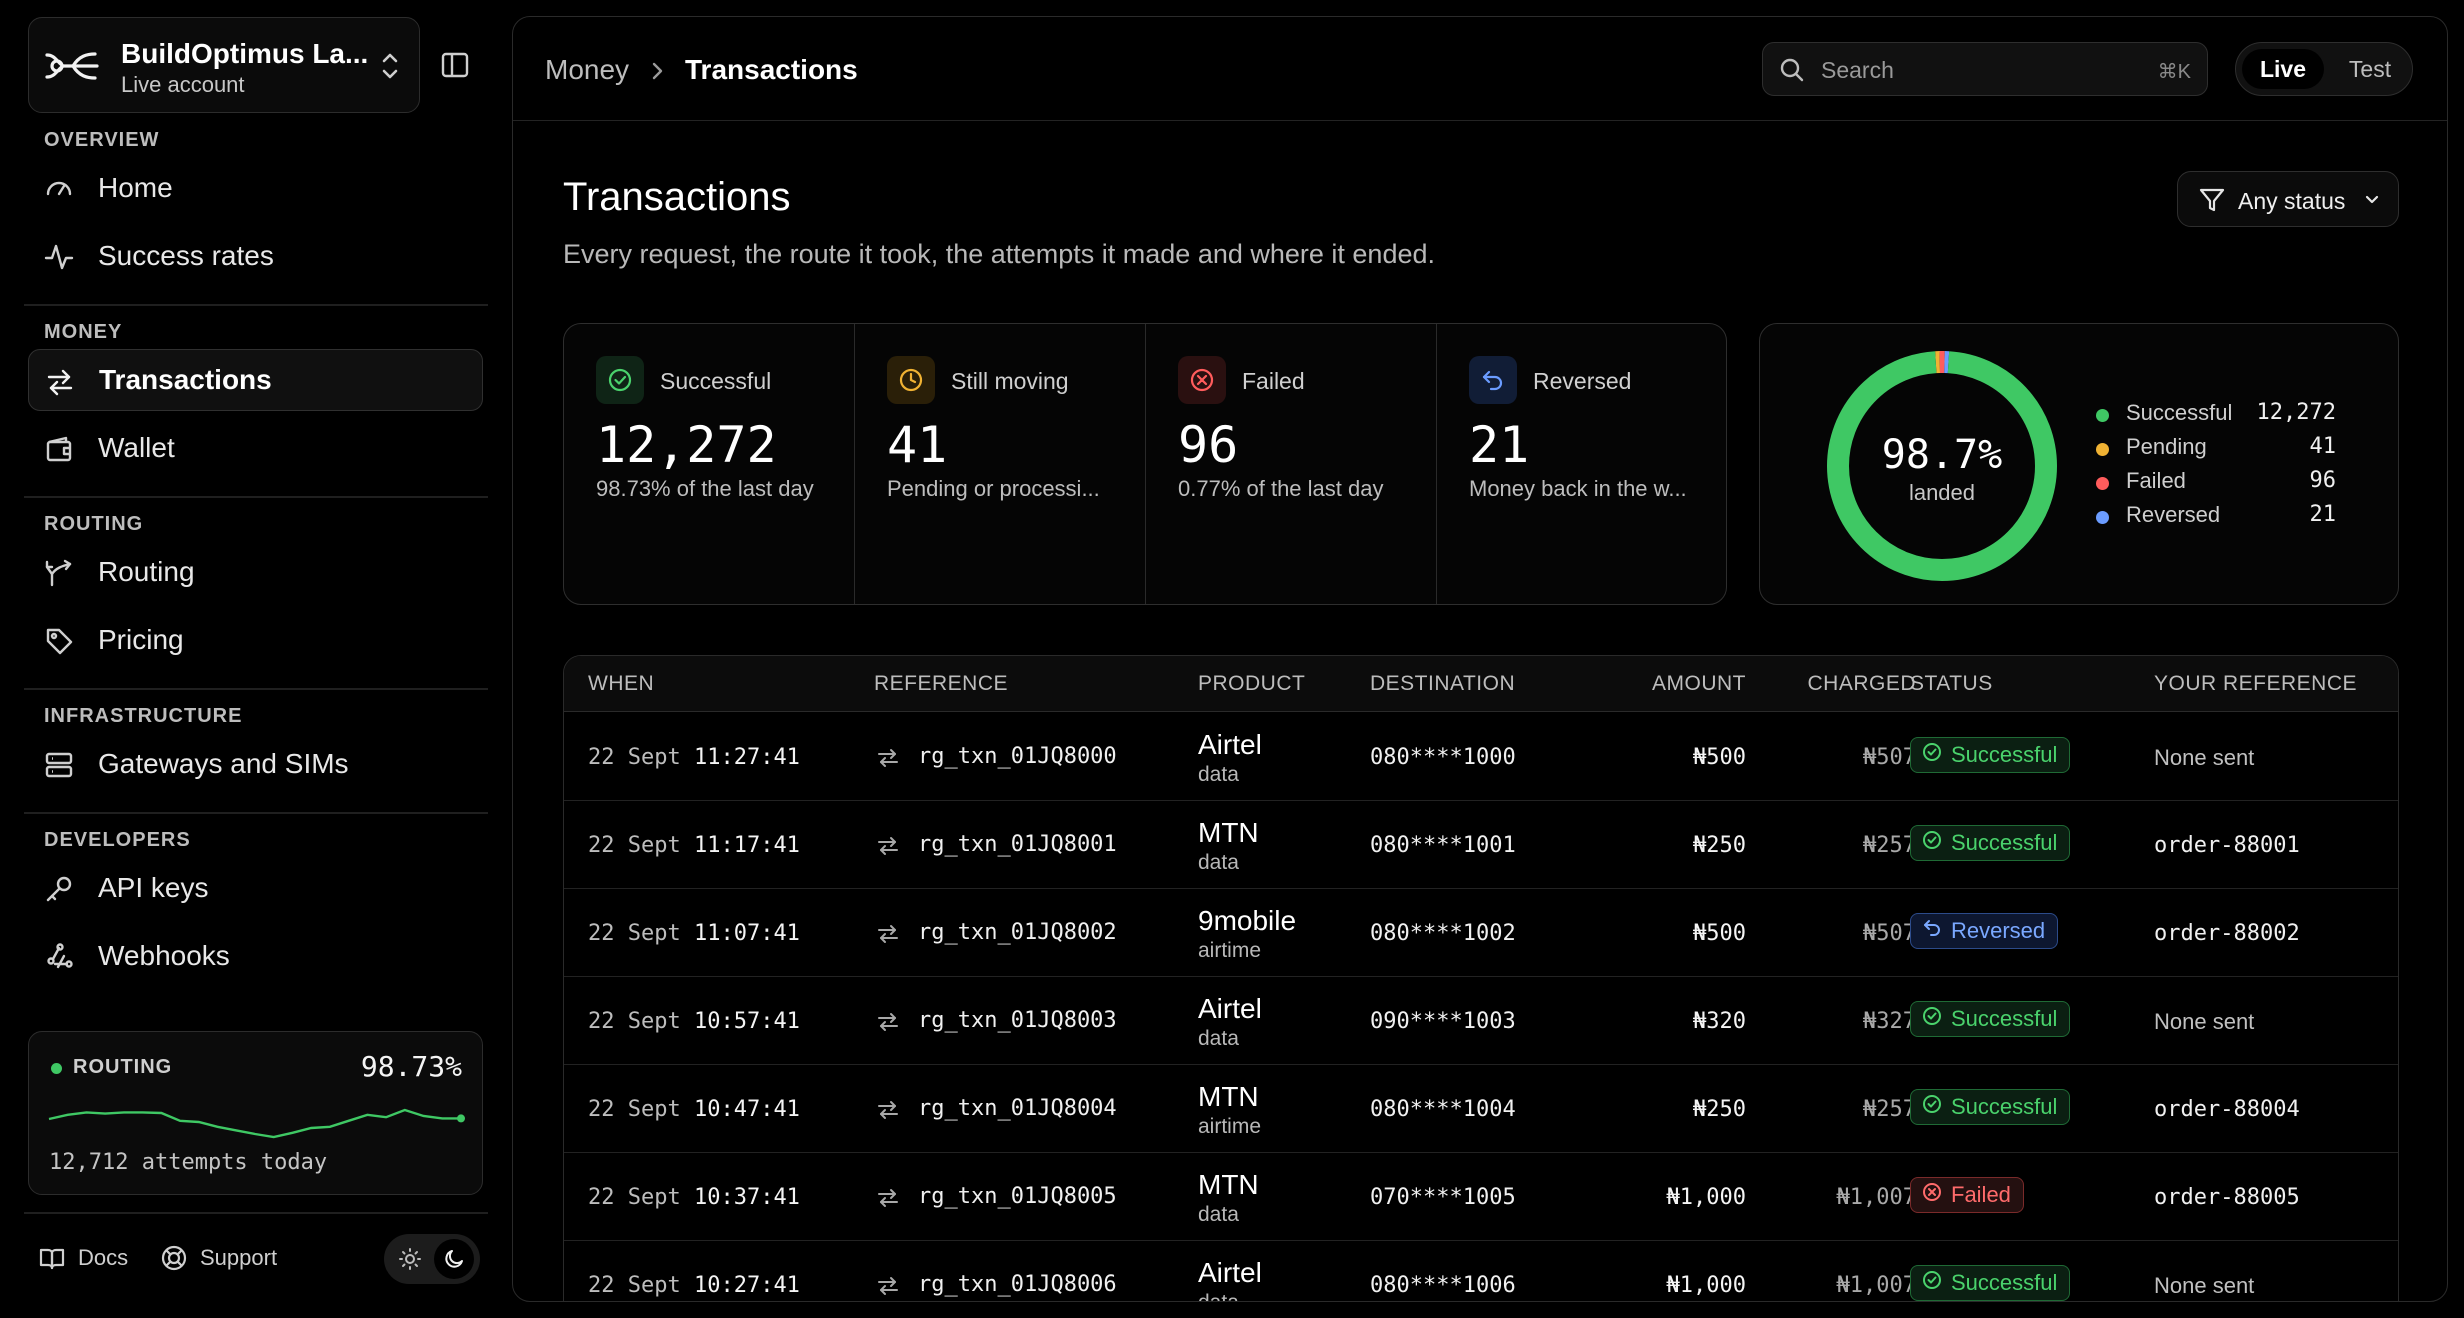 This screenshot has width=2464, height=1318. What do you see at coordinates (1443, 1021) in the screenshot?
I see `cell-destination: 090****1003` at bounding box center [1443, 1021].